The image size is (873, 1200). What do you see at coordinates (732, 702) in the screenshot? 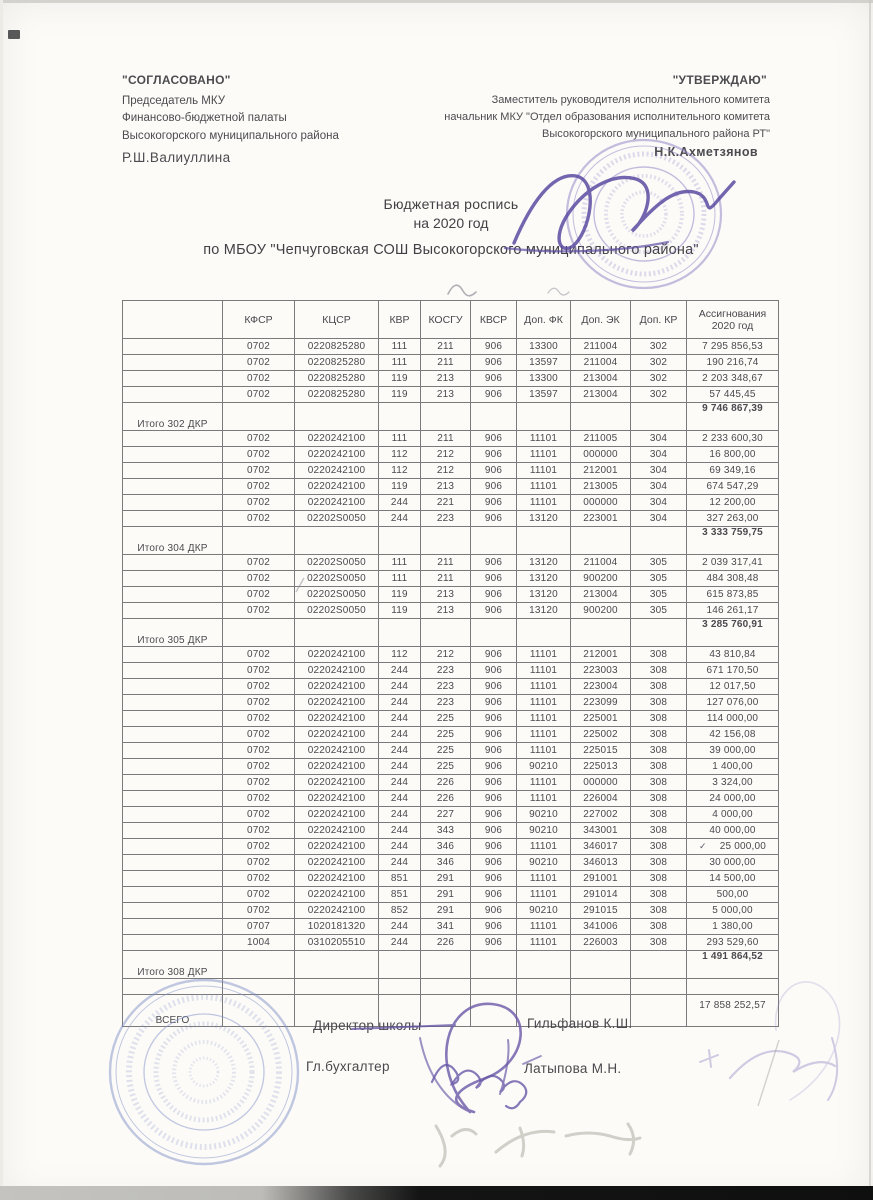
I see `amount-cell: 127 076,00` at bounding box center [732, 702].